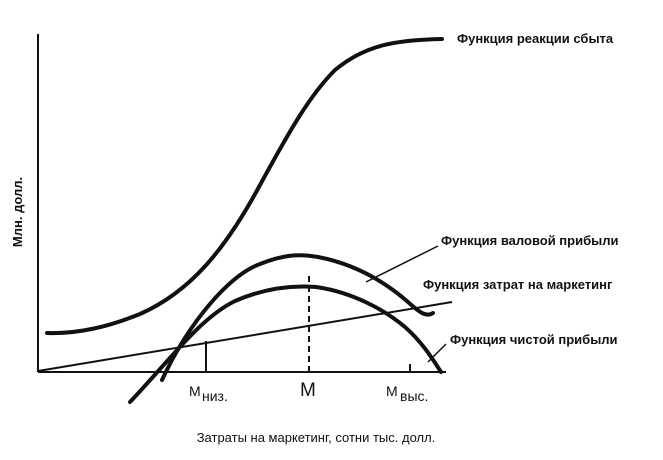 Image resolution: width=663 pixels, height=460 pixels. Describe the element at coordinates (245, 336) in the screenshot. I see `marketing-cost-line` at that location.